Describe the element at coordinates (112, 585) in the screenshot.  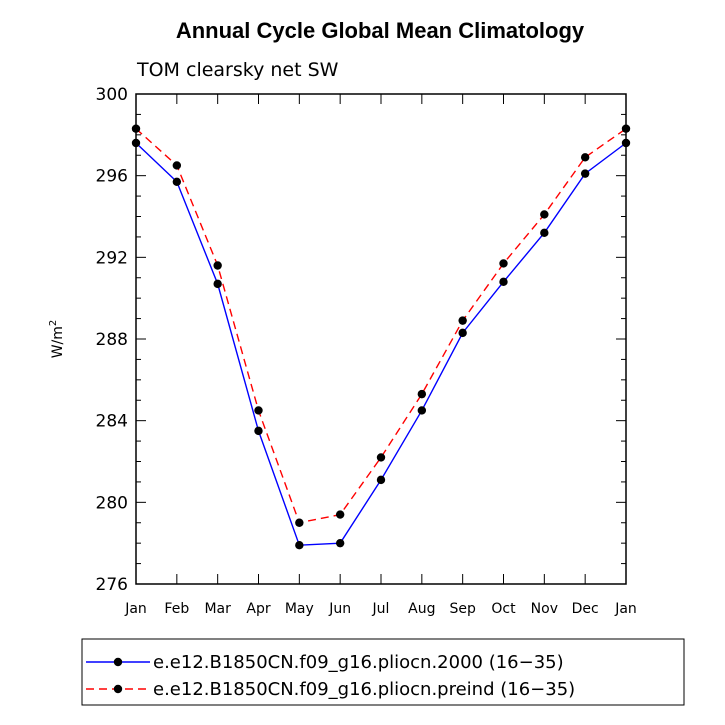
I see `y-tick-label: 276` at that location.